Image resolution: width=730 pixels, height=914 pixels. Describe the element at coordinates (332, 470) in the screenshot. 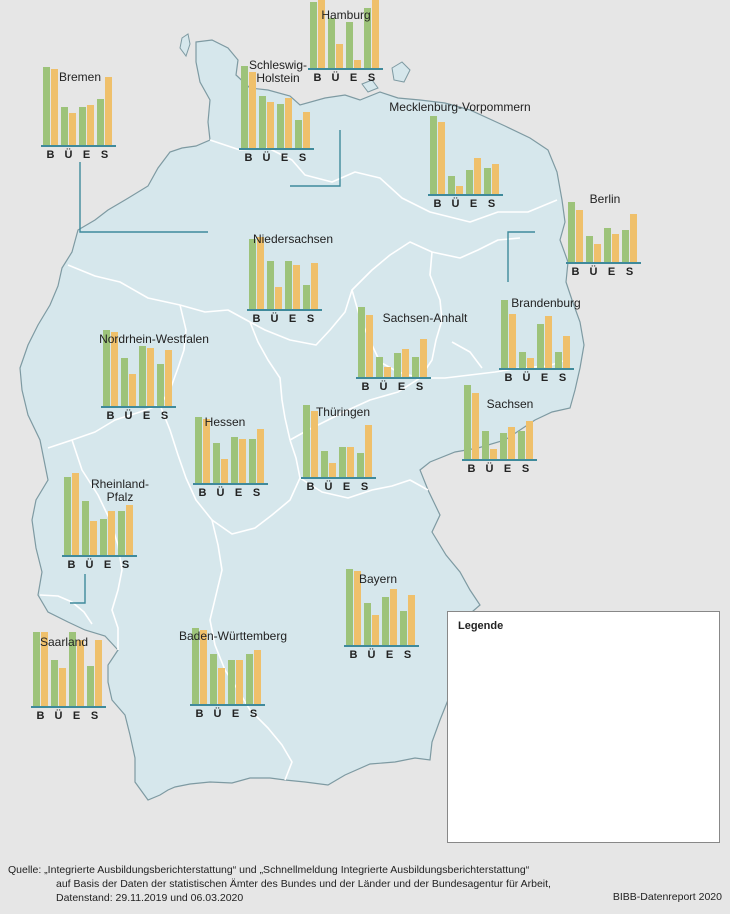

I see `bar-thueringen-1-2019` at that location.